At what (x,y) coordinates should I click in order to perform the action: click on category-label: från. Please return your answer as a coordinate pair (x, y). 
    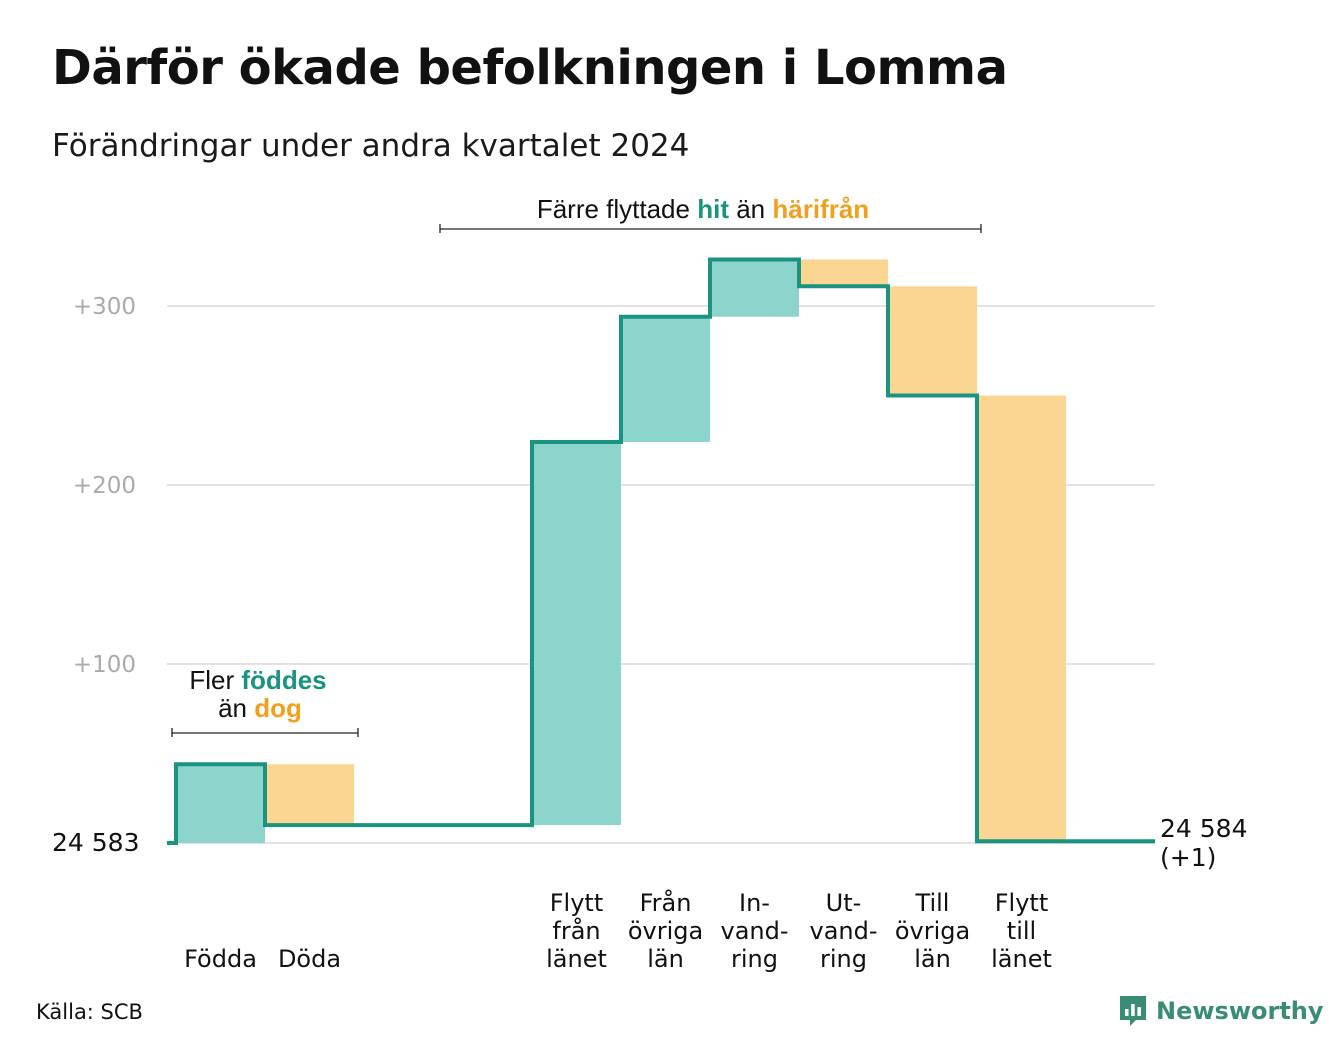
    Looking at the image, I should click on (576, 930).